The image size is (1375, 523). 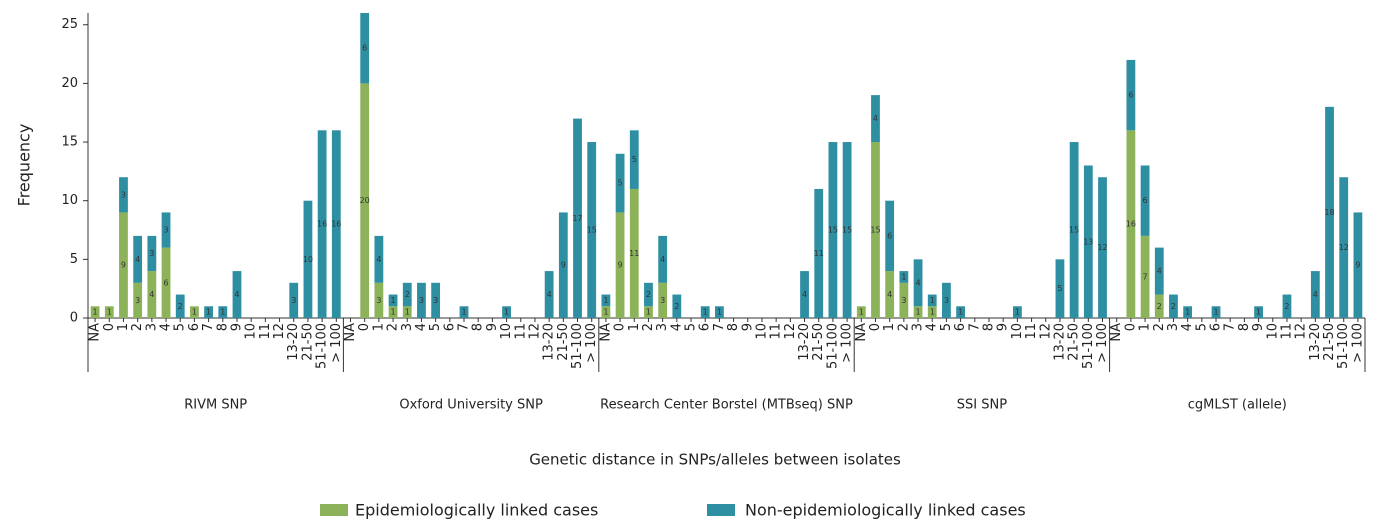 What do you see at coordinates (69, 83) in the screenshot?
I see `y-tick-label: 20` at bounding box center [69, 83].